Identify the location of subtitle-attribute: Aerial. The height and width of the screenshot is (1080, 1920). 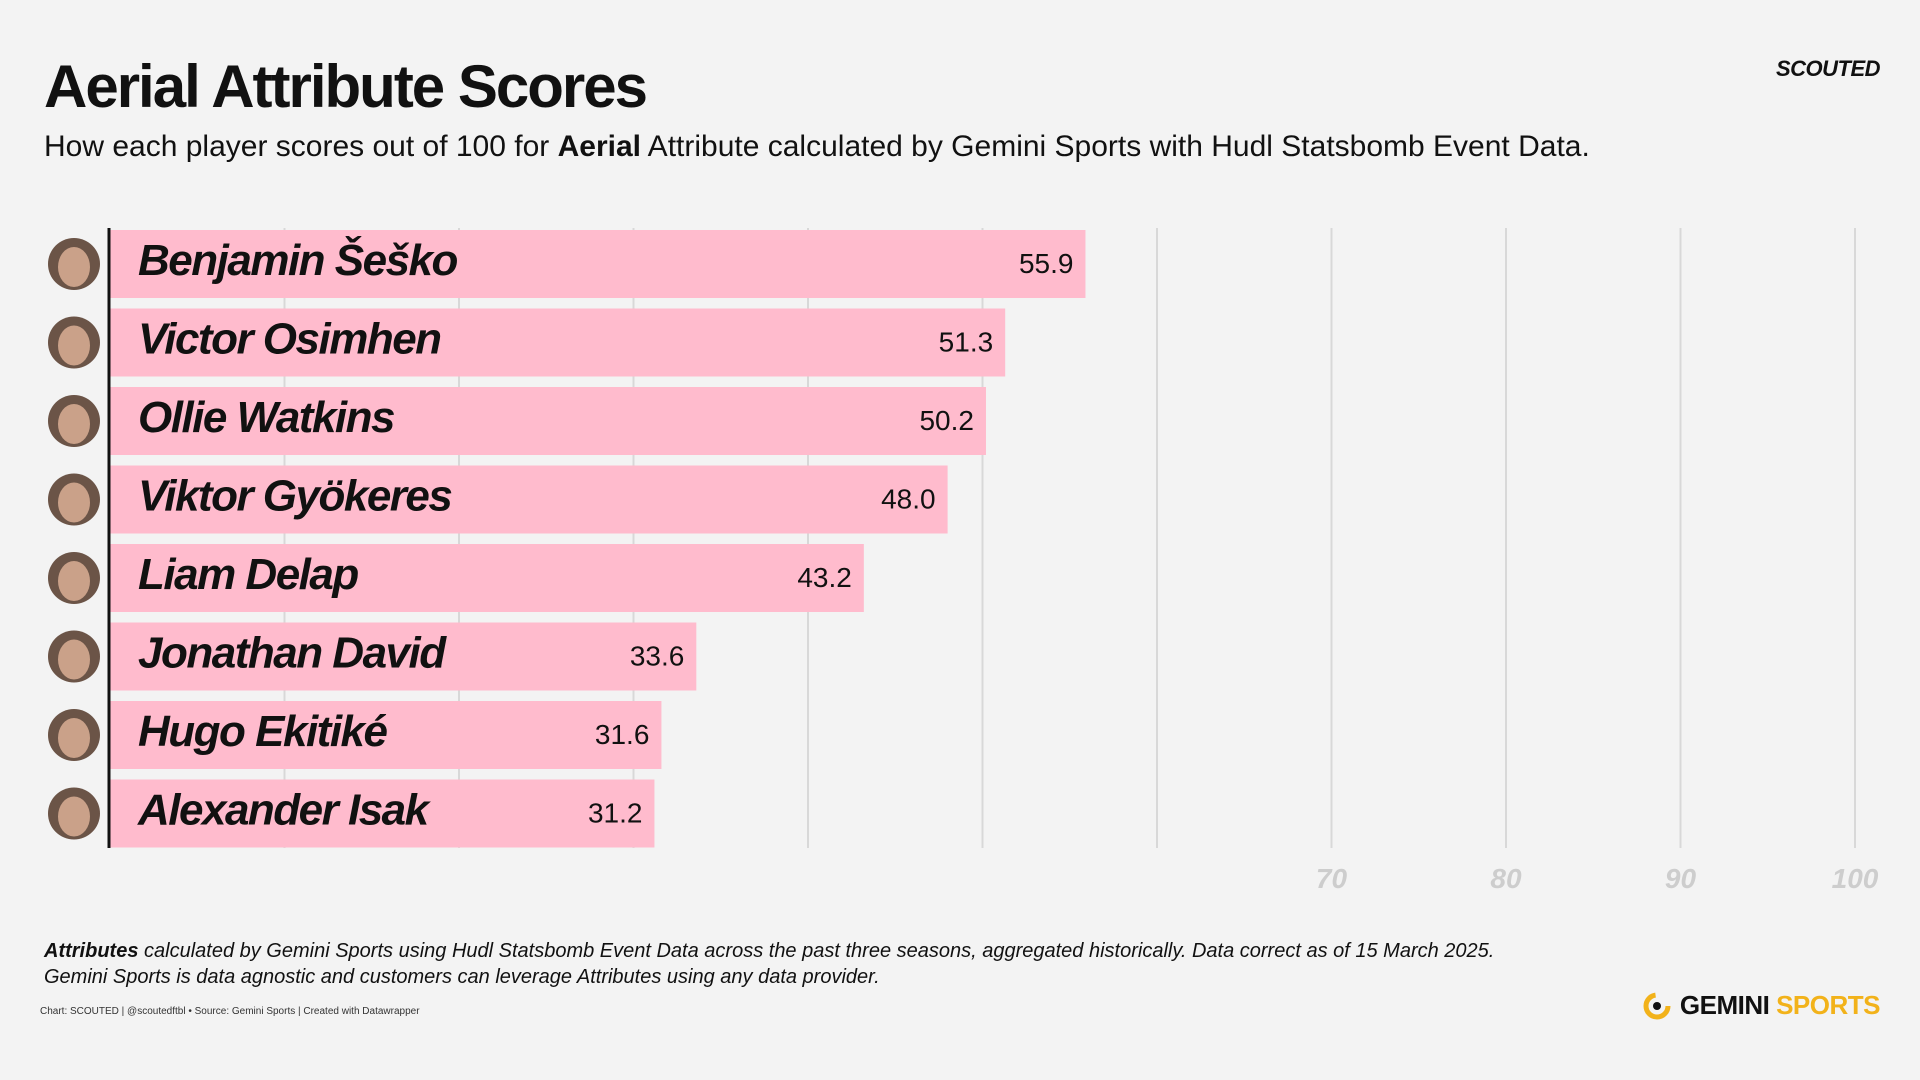
(599, 146).